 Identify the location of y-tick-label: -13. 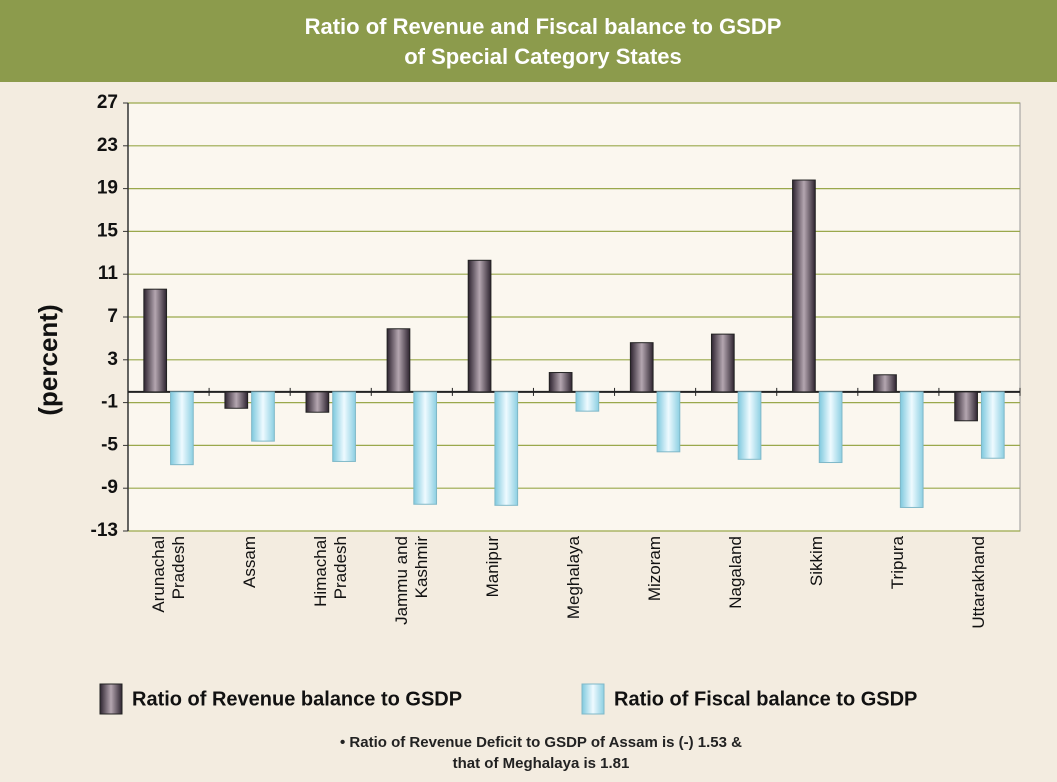
(104, 530).